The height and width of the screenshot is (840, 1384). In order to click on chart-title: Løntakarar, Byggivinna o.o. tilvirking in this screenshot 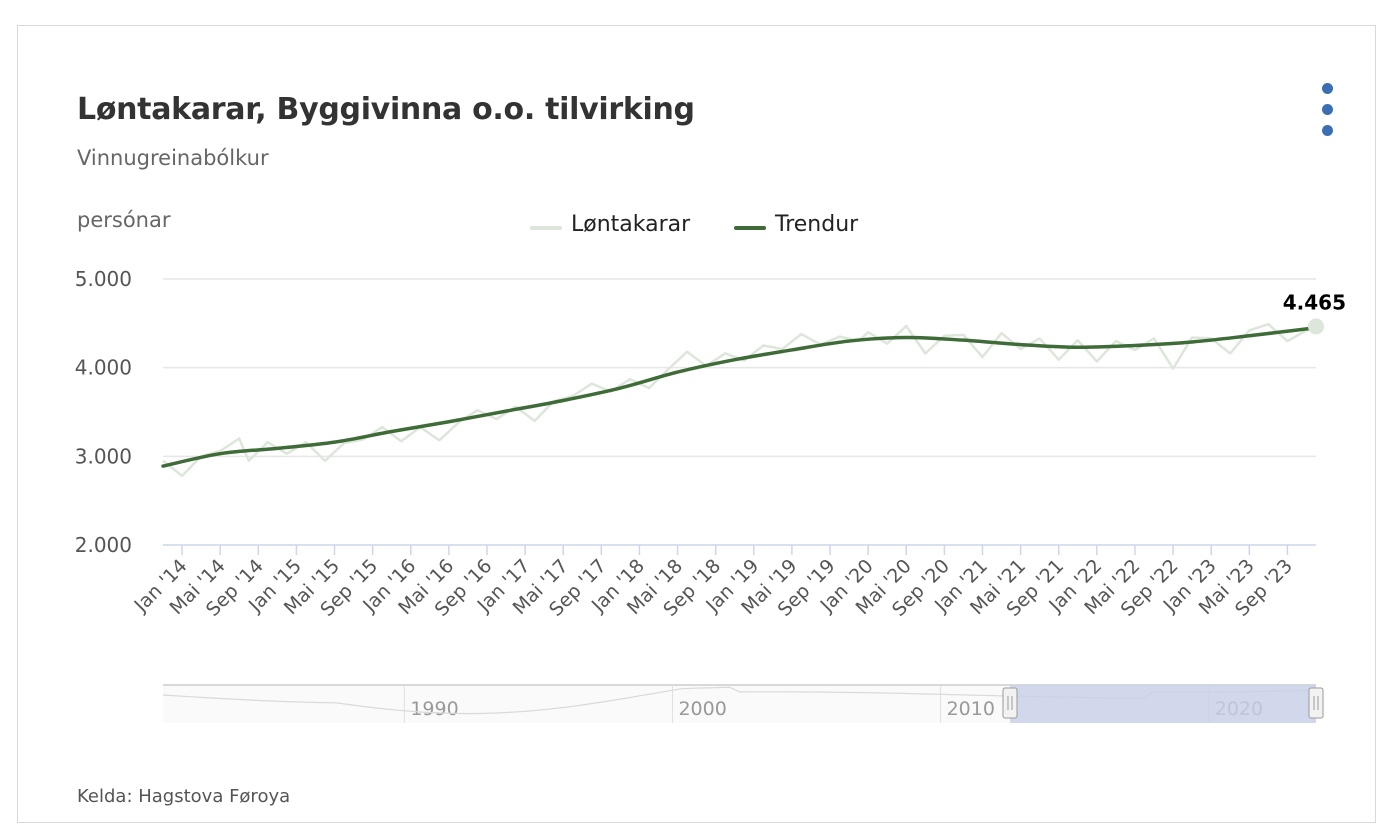, I will do `click(386, 109)`.